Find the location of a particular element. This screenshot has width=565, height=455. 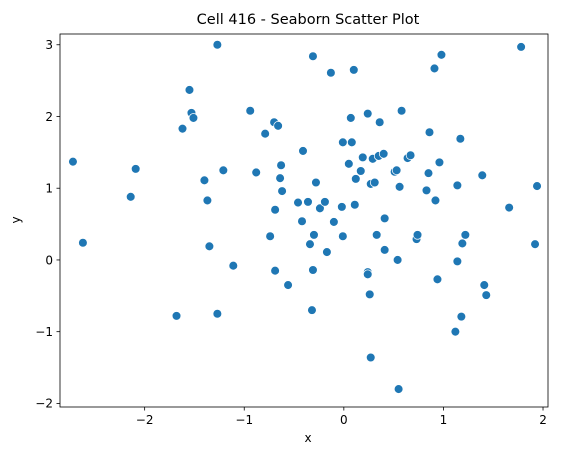

chart-title: Cell 416 - Seaborn Scatter Plot is located at coordinates (308, 20).